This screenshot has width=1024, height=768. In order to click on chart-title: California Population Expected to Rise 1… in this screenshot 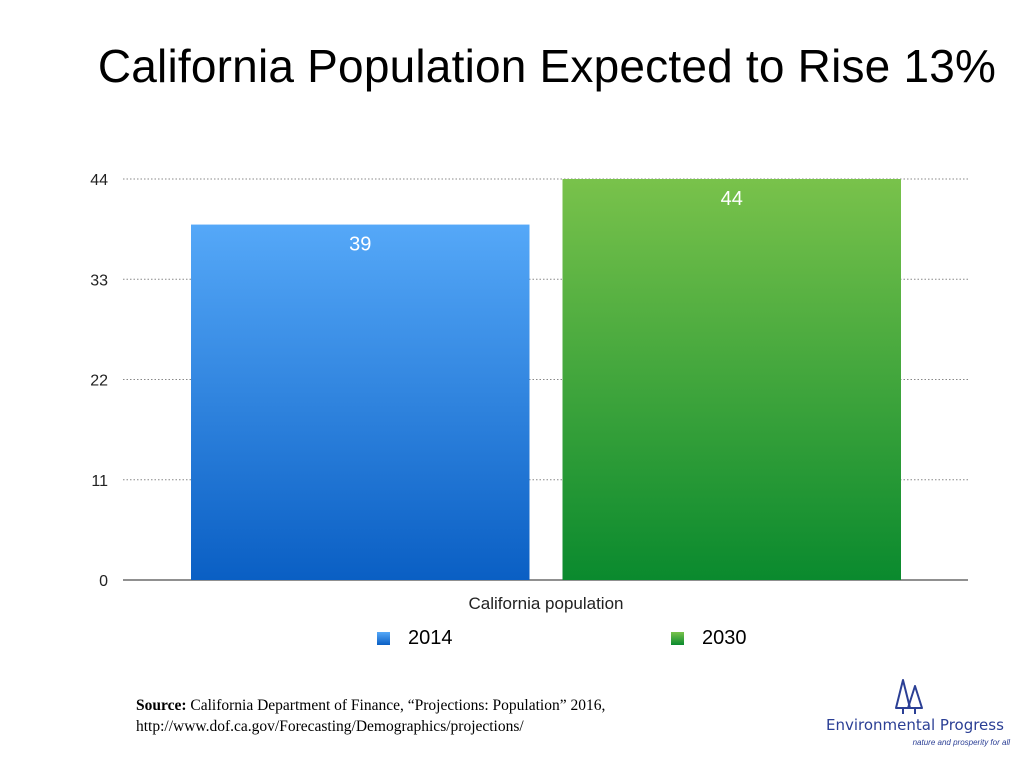, I will do `click(547, 66)`.